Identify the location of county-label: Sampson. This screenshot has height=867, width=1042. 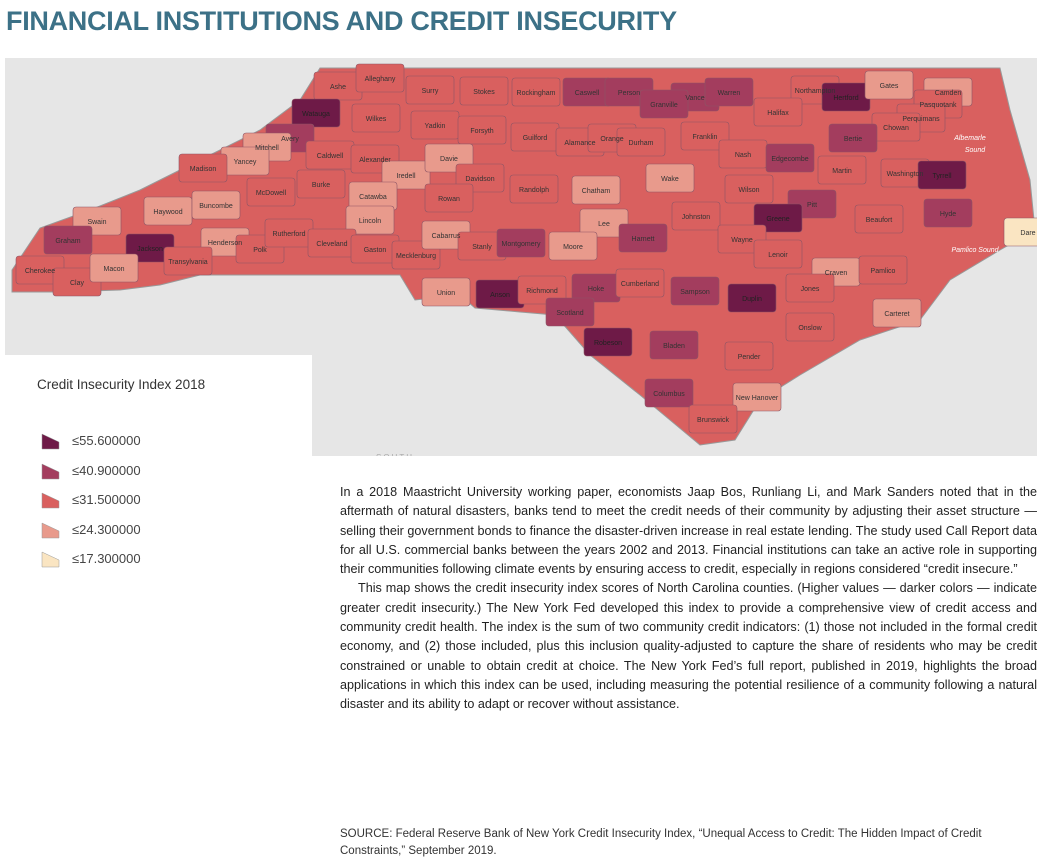
(695, 292).